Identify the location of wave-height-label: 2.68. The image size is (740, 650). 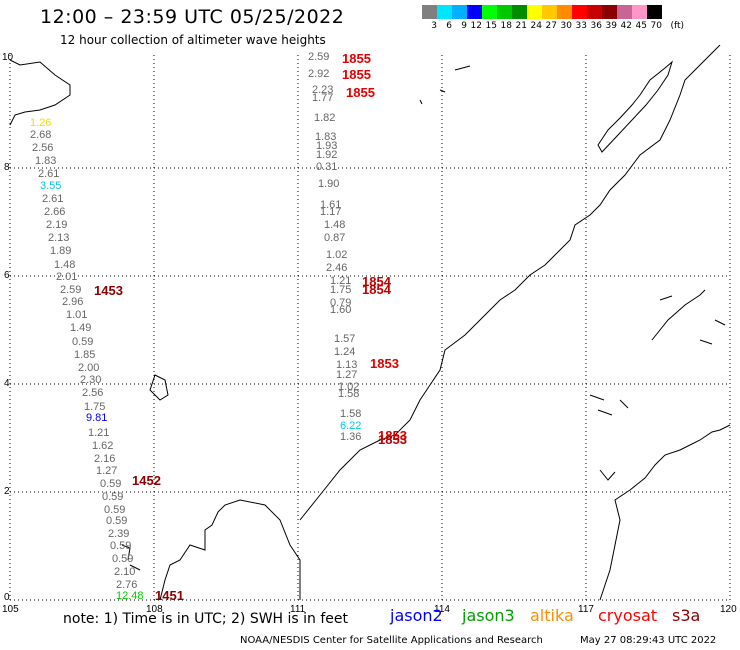
(40, 135).